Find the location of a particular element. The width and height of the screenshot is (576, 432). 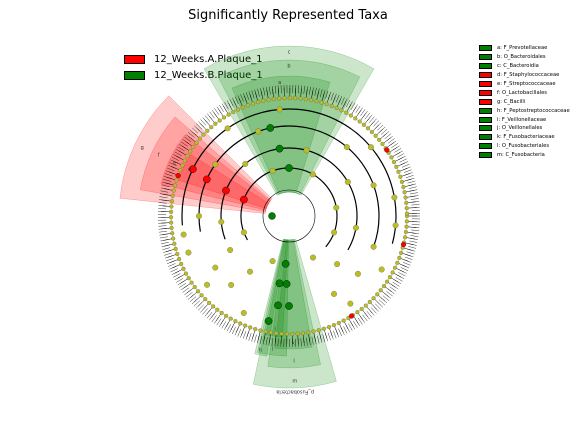

taxa-swatch-k is located at coordinates (485, 137).